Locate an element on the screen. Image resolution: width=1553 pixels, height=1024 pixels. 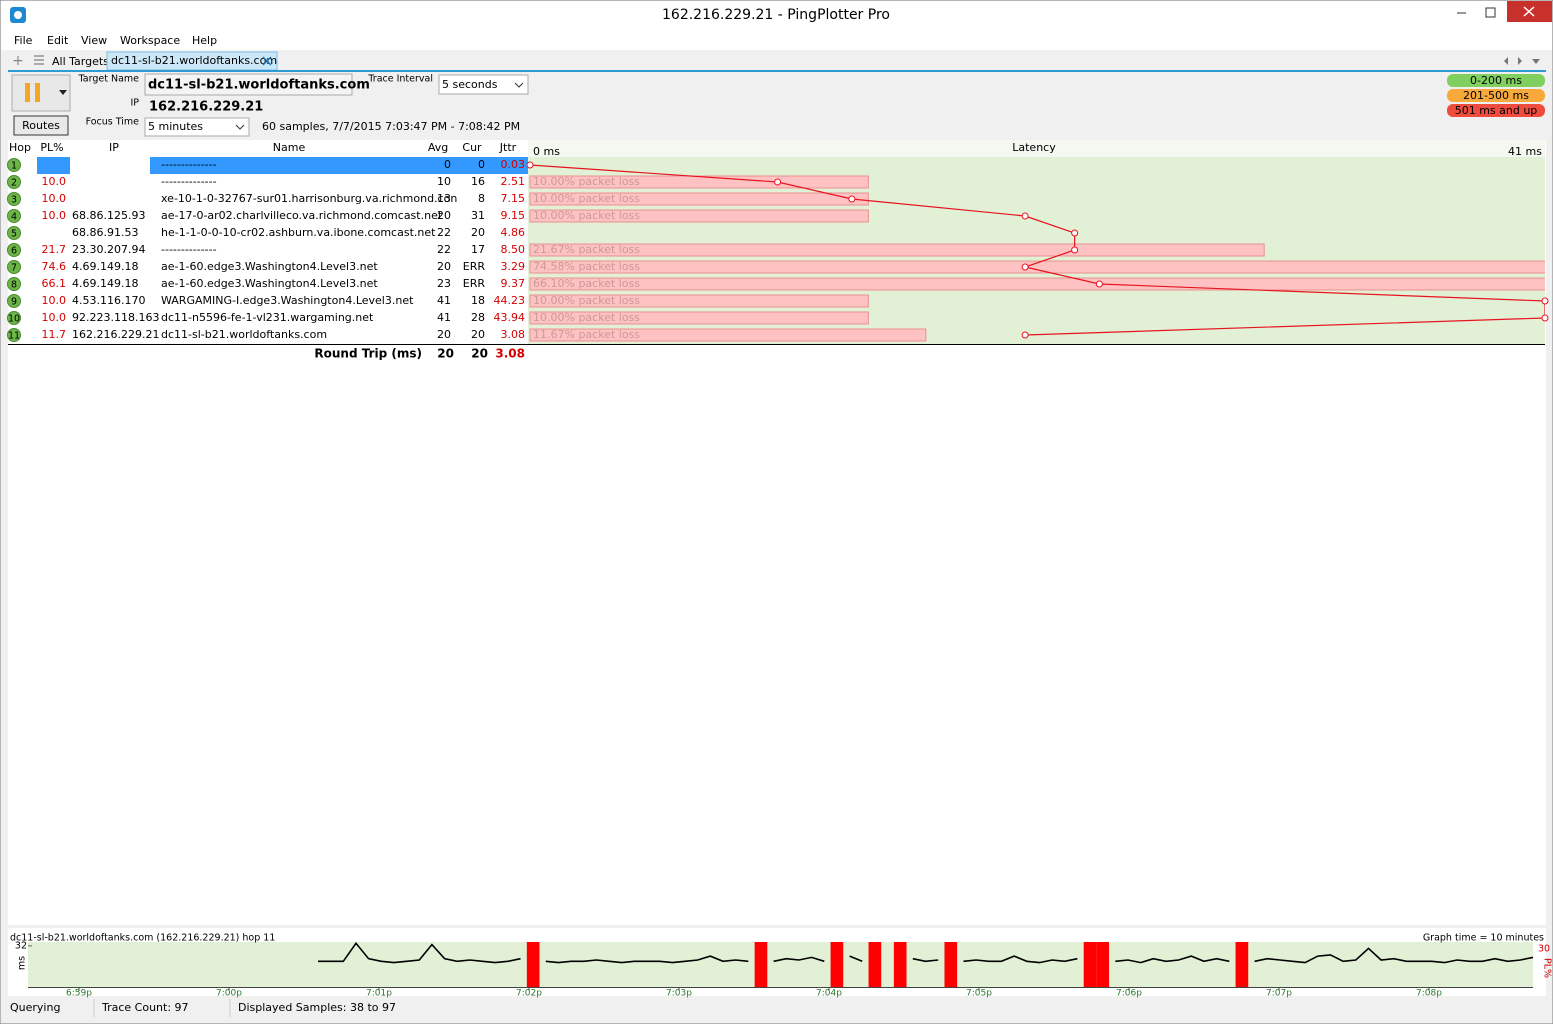
packet-loss: 21.7 is located at coordinates (54, 249).